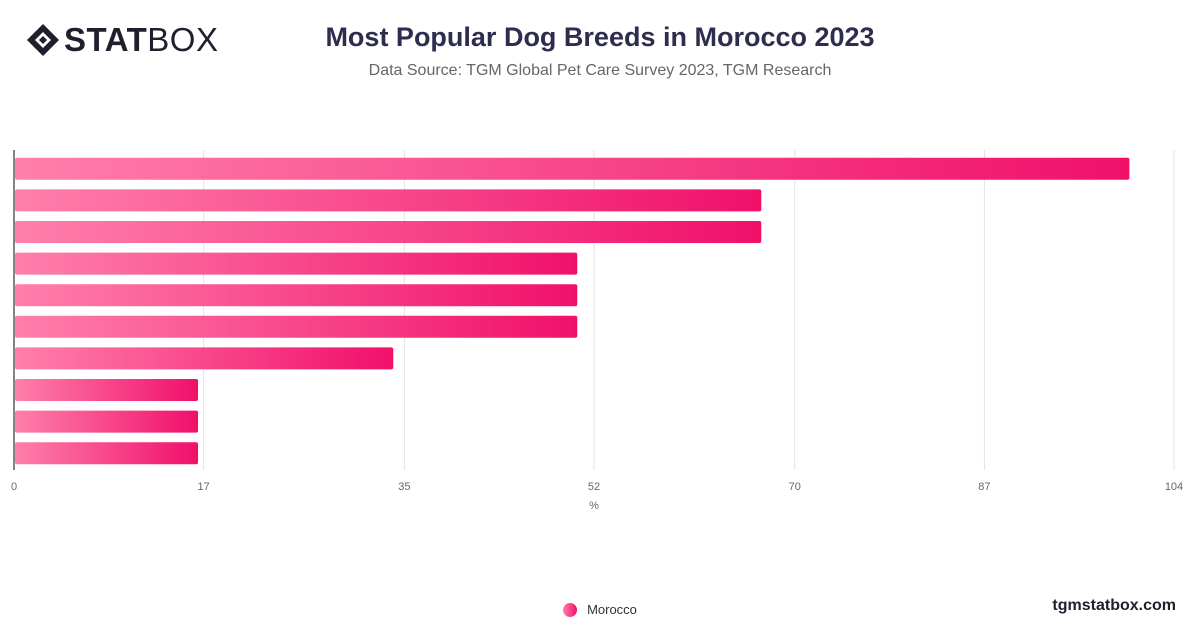 This screenshot has width=1200, height=628. What do you see at coordinates (594, 506) in the screenshot?
I see `x-axis-label: %` at bounding box center [594, 506].